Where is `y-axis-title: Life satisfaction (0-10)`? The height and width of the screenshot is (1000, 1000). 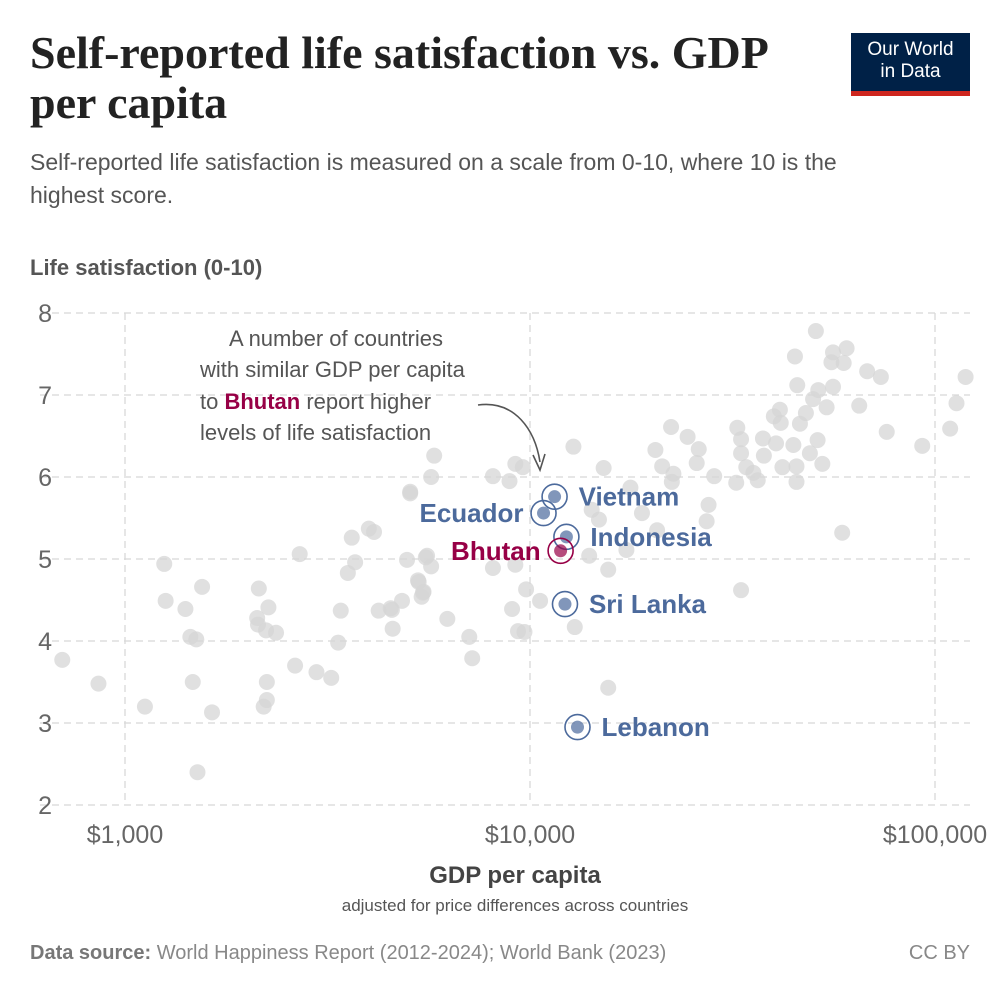
y-axis-title: Life satisfaction (0-10) is located at coordinates (146, 267).